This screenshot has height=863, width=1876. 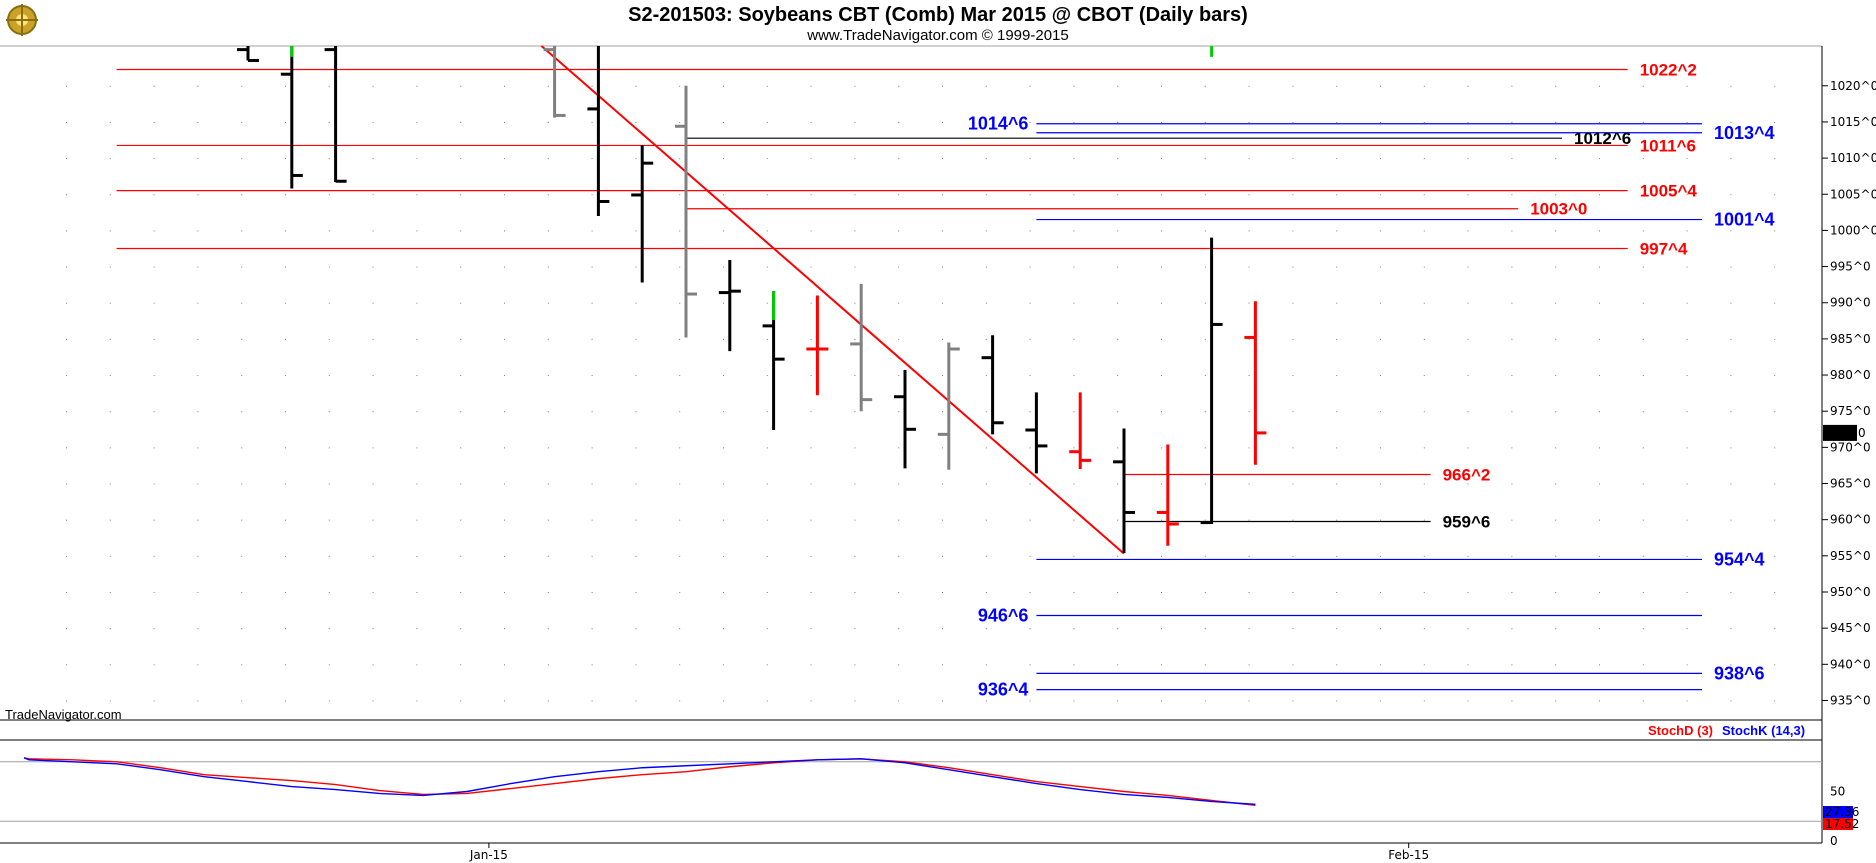 I want to click on level-label: 1001^4, so click(x=1744, y=220).